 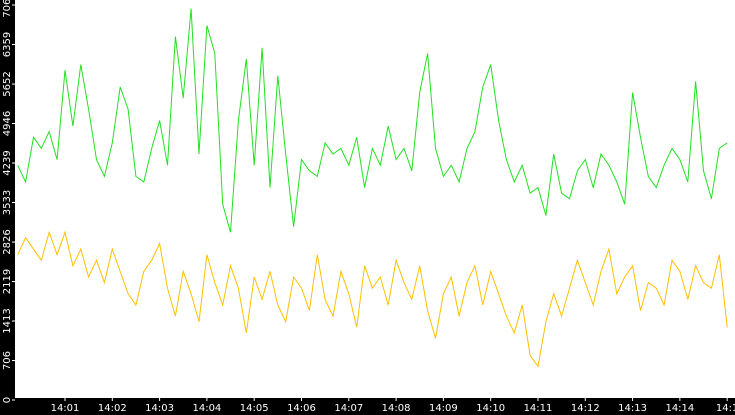 I want to click on y-tick-label: 7066, so click(x=7, y=9).